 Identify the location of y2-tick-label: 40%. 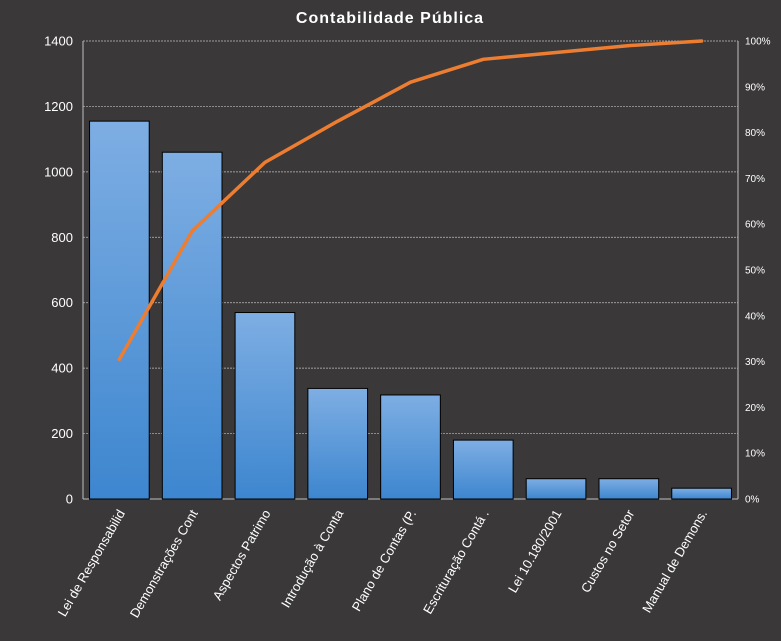
(755, 316).